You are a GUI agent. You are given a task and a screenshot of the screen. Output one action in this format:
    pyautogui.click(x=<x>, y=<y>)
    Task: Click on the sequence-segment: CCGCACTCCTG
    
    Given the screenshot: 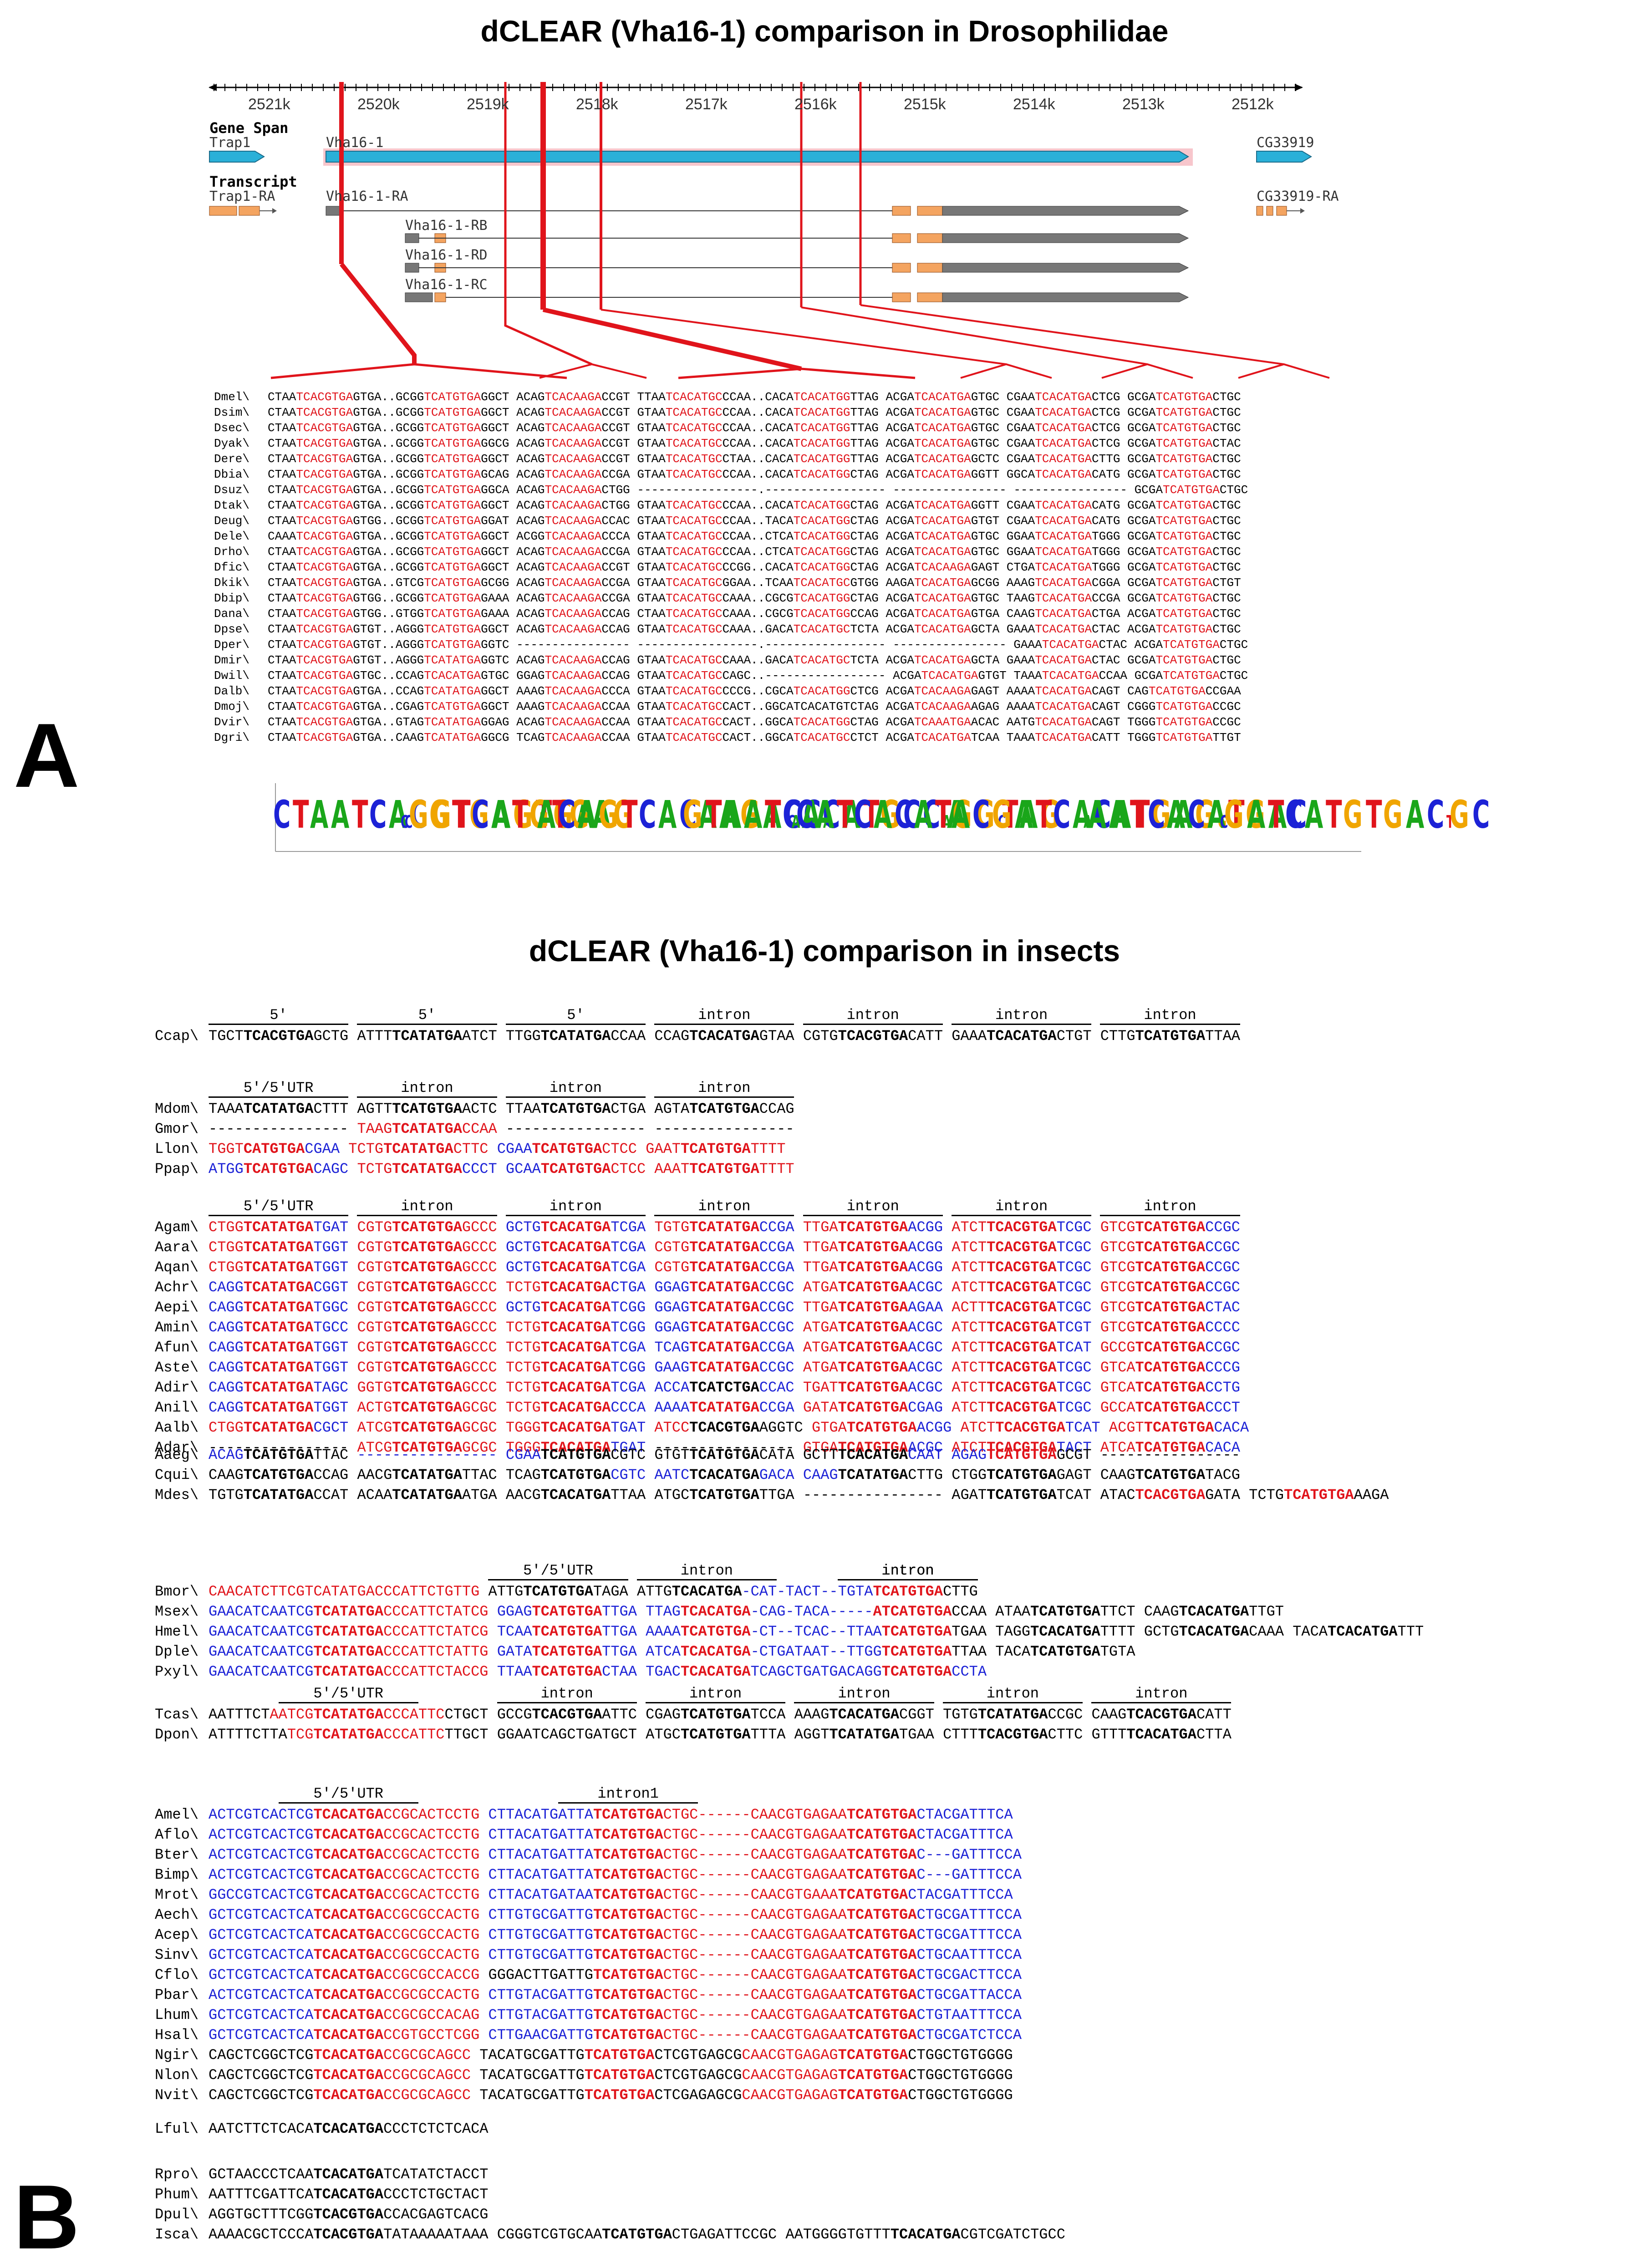 What is the action you would take?
    pyautogui.click(x=432, y=1875)
    